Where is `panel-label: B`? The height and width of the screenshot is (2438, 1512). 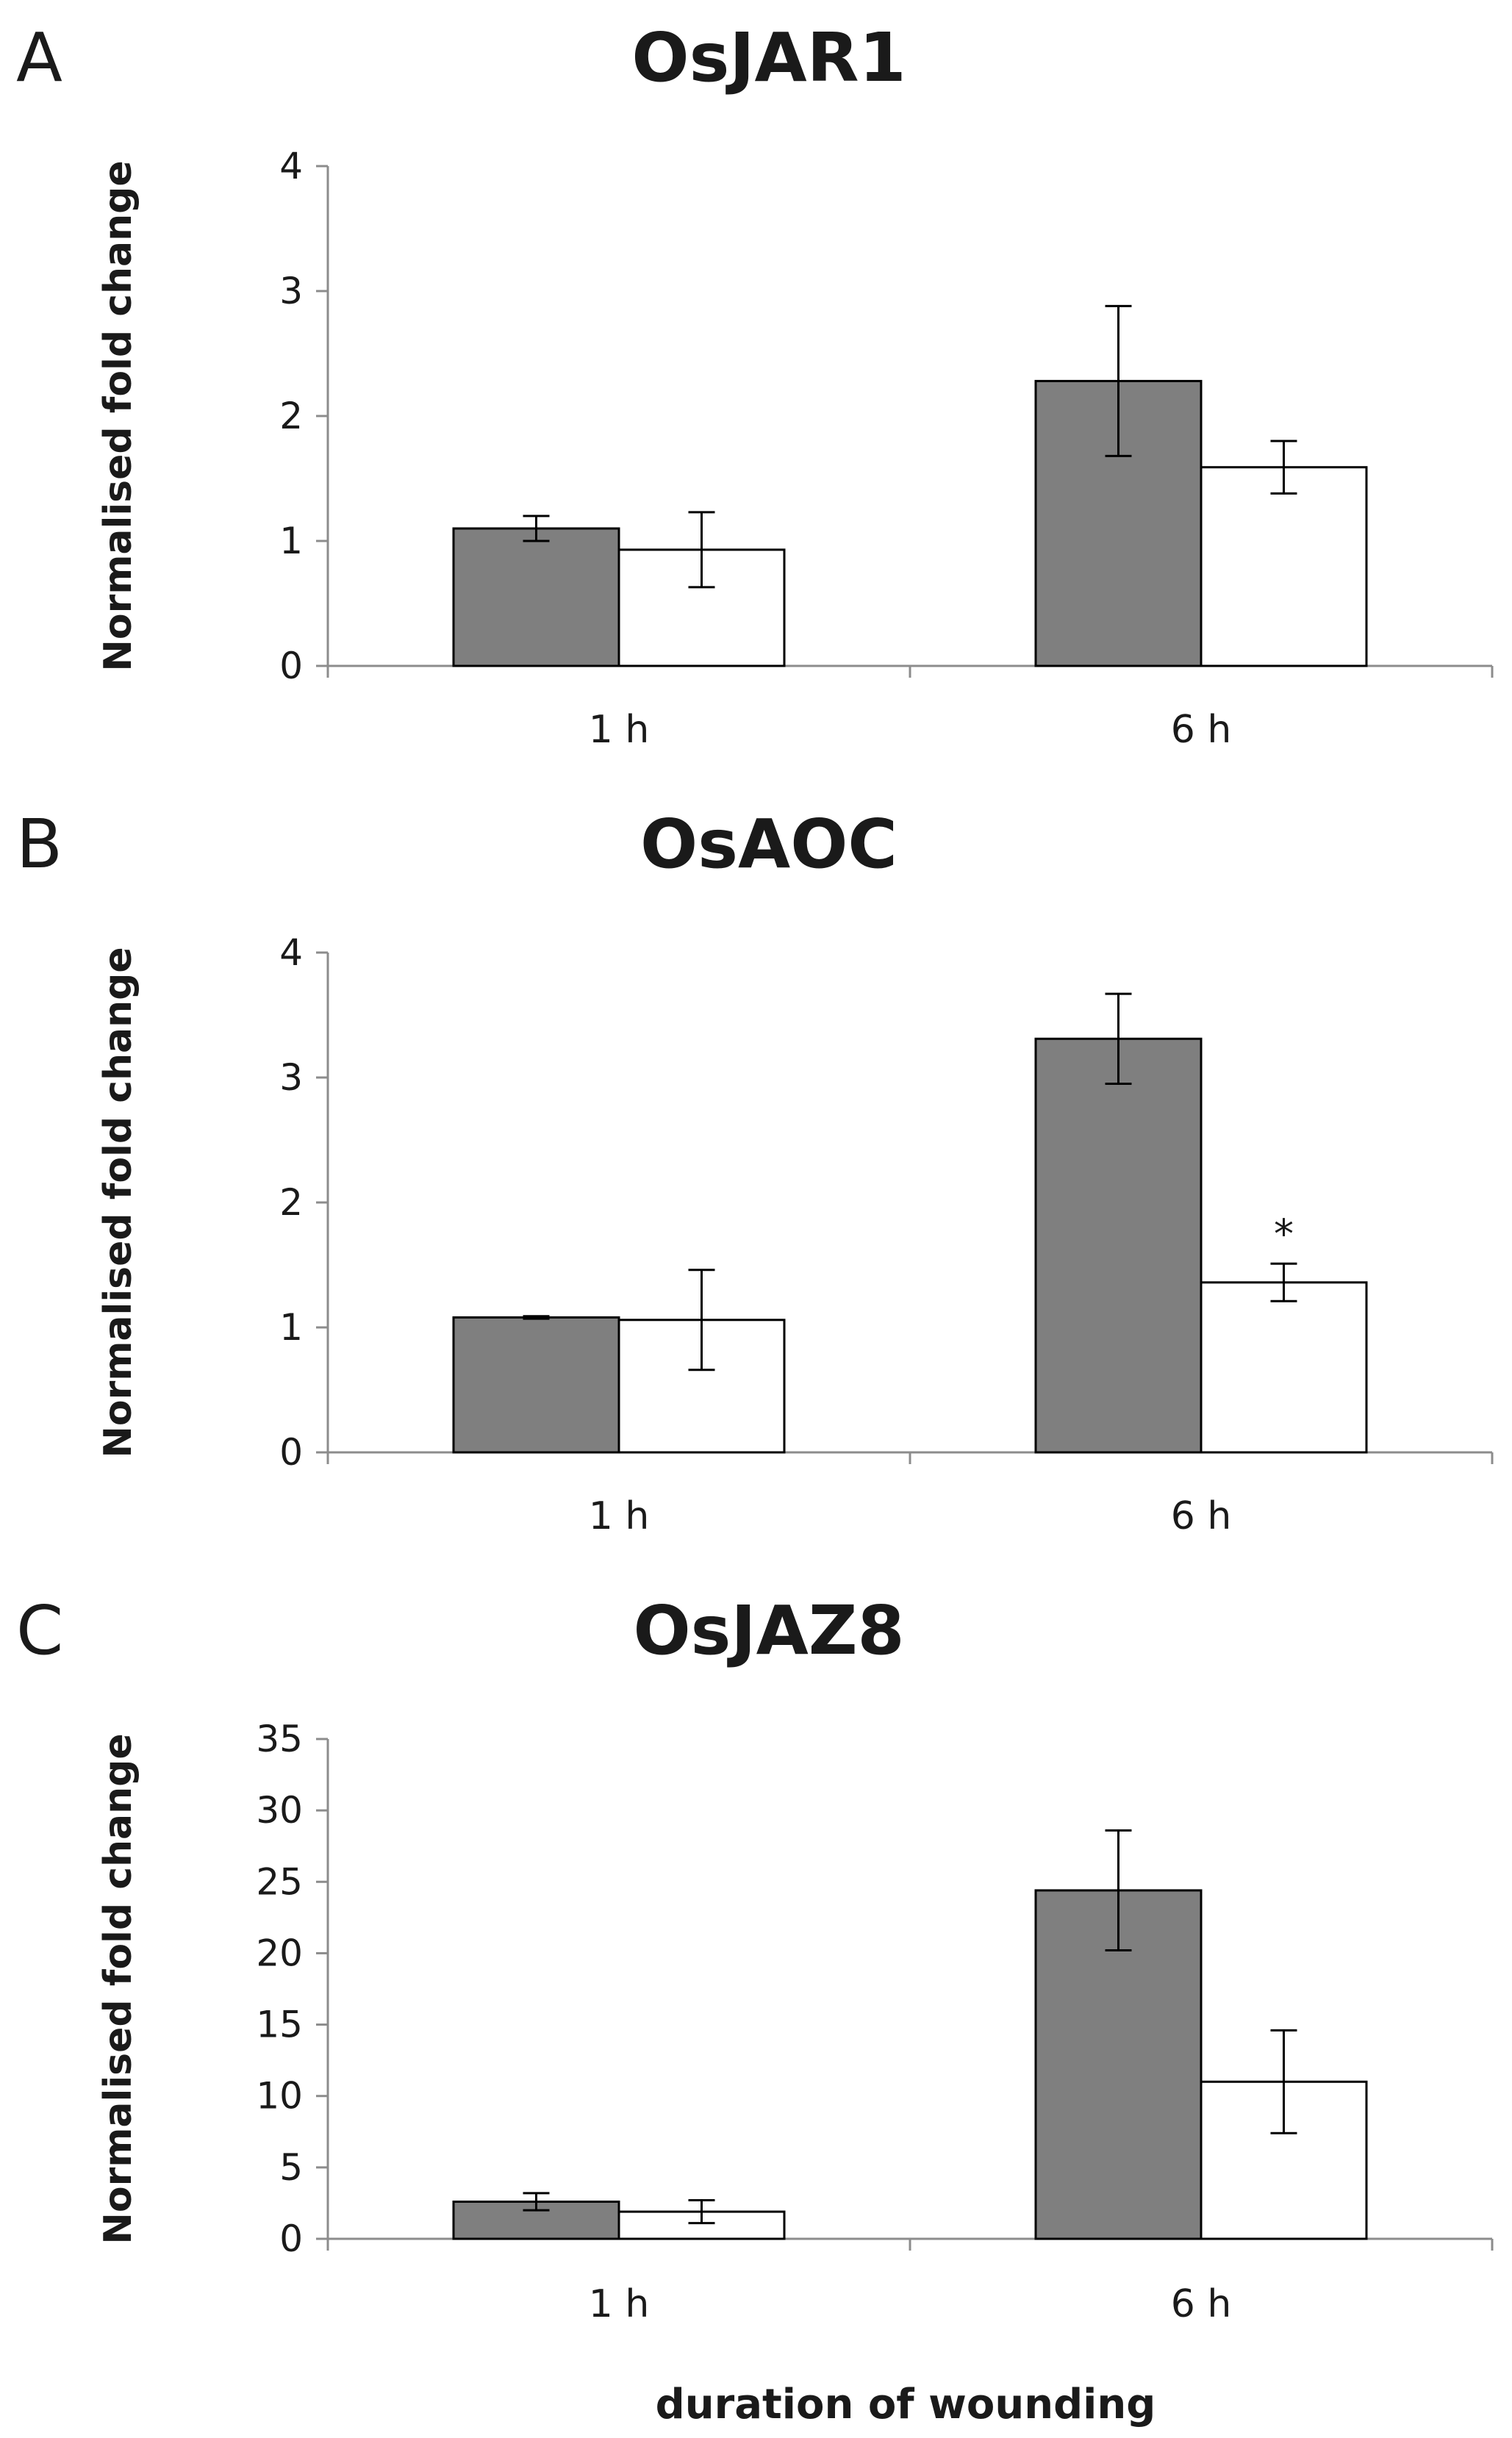 panel-label: B is located at coordinates (39, 844).